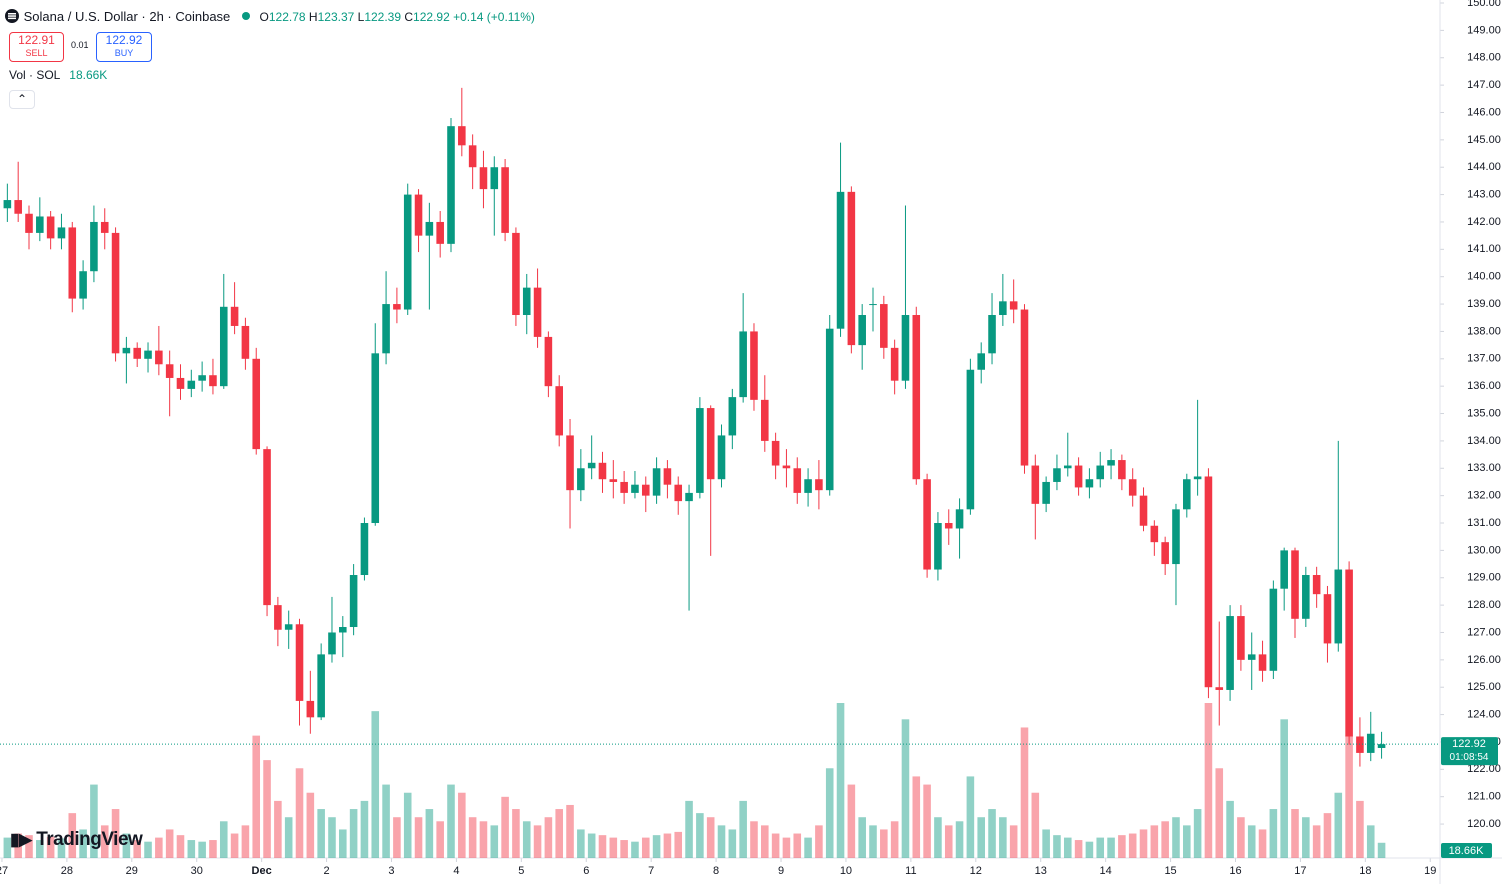 This screenshot has width=1502, height=884. I want to click on last-price-box, so click(1469, 751).